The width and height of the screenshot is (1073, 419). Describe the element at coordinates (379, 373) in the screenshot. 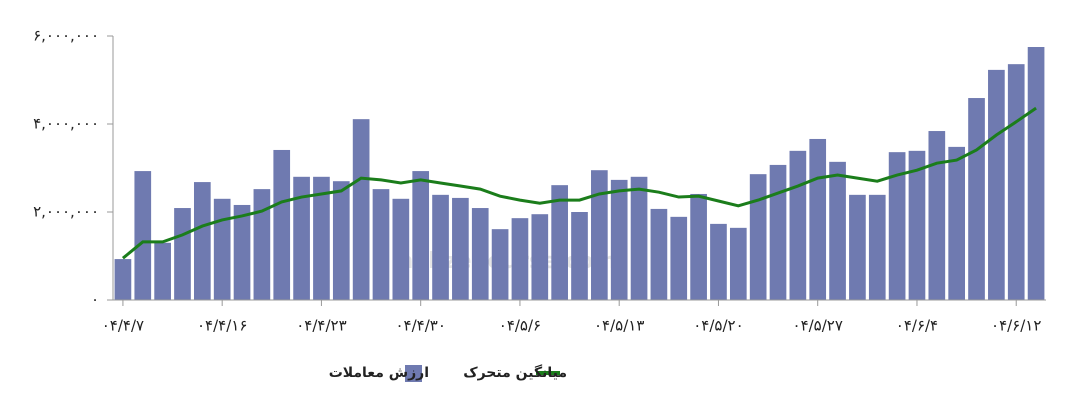

I see `legend-label: ارزش معاملات` at that location.